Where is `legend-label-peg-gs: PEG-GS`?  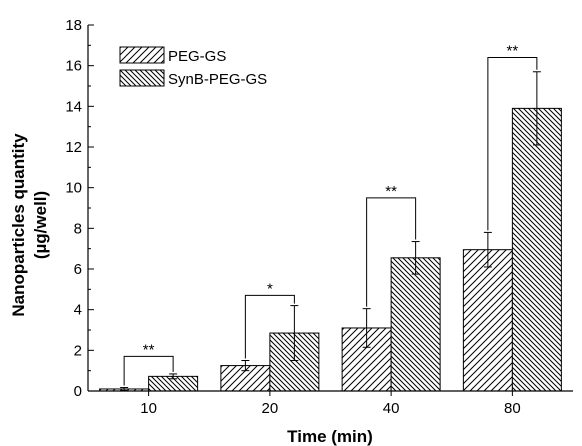
legend-label-peg-gs: PEG-GS is located at coordinates (197, 56).